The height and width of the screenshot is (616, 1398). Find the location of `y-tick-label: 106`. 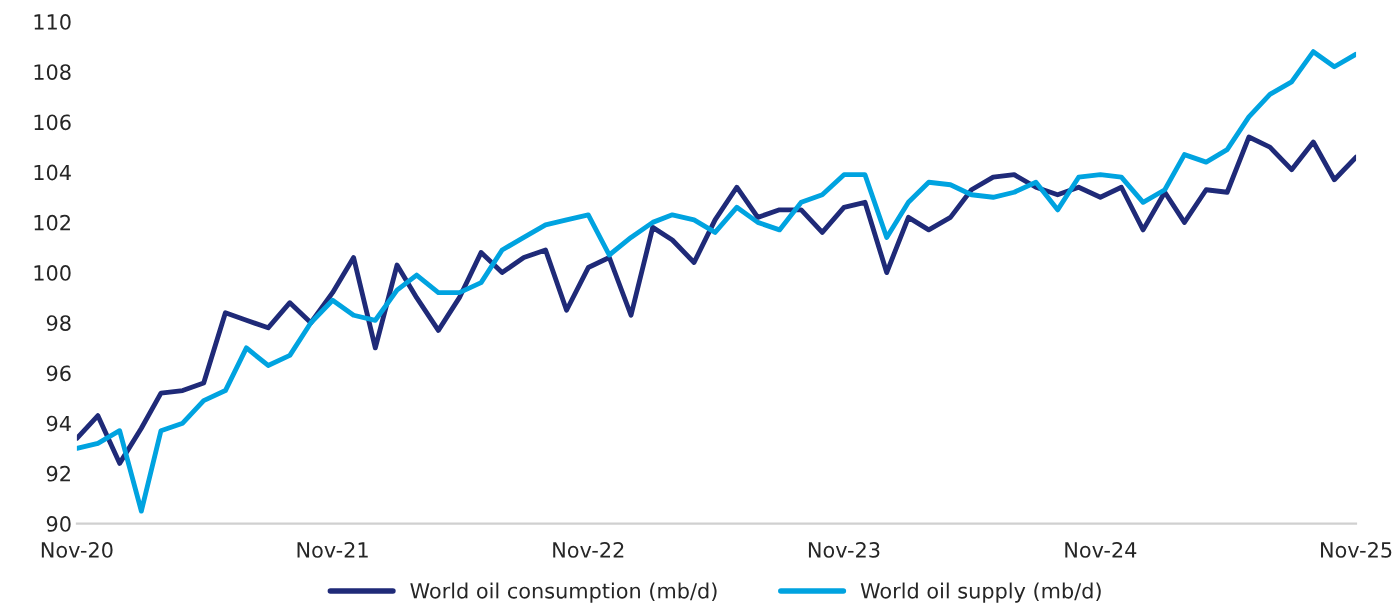

y-tick-label: 106 is located at coordinates (52, 122).